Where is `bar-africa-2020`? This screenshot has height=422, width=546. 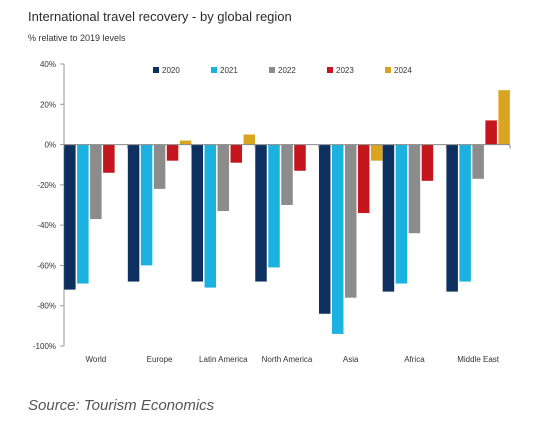
bar-africa-2020 is located at coordinates (388, 218).